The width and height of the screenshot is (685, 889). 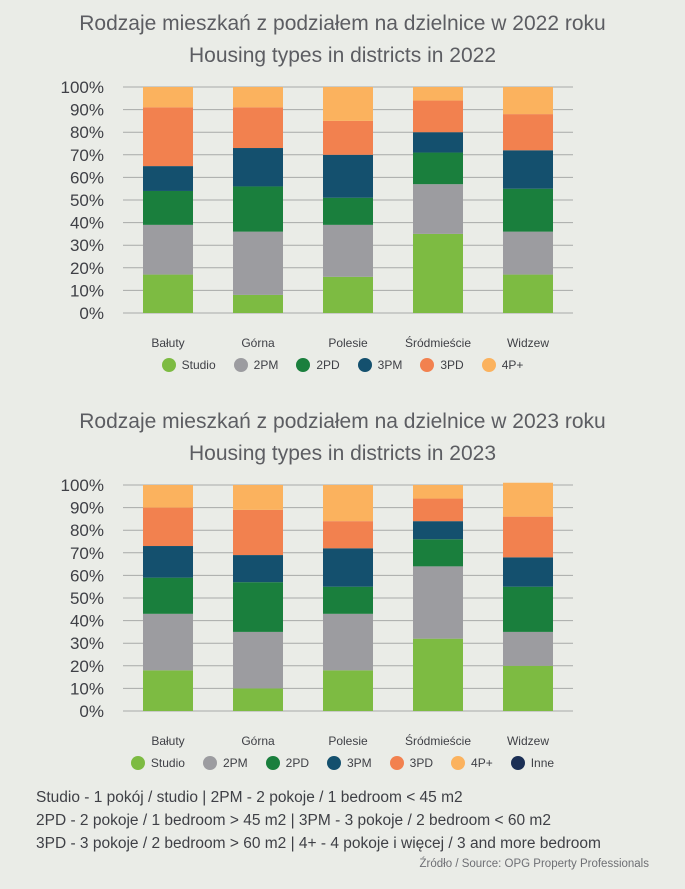 What do you see at coordinates (349, 763) in the screenshot?
I see `legend-item: 3PM` at bounding box center [349, 763].